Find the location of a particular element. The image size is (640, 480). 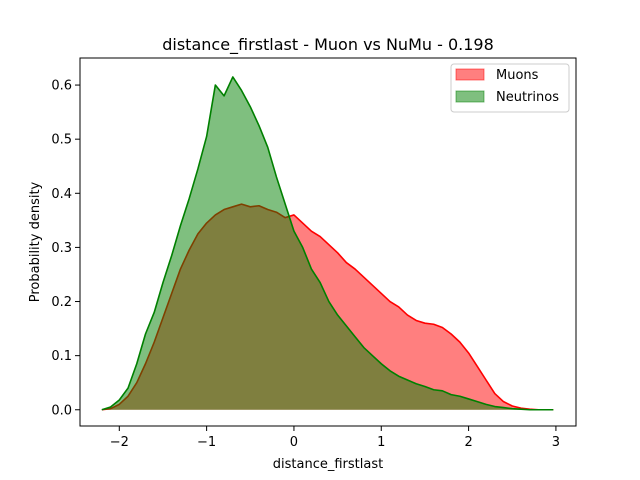

x-tick-label: 0 is located at coordinates (294, 442).